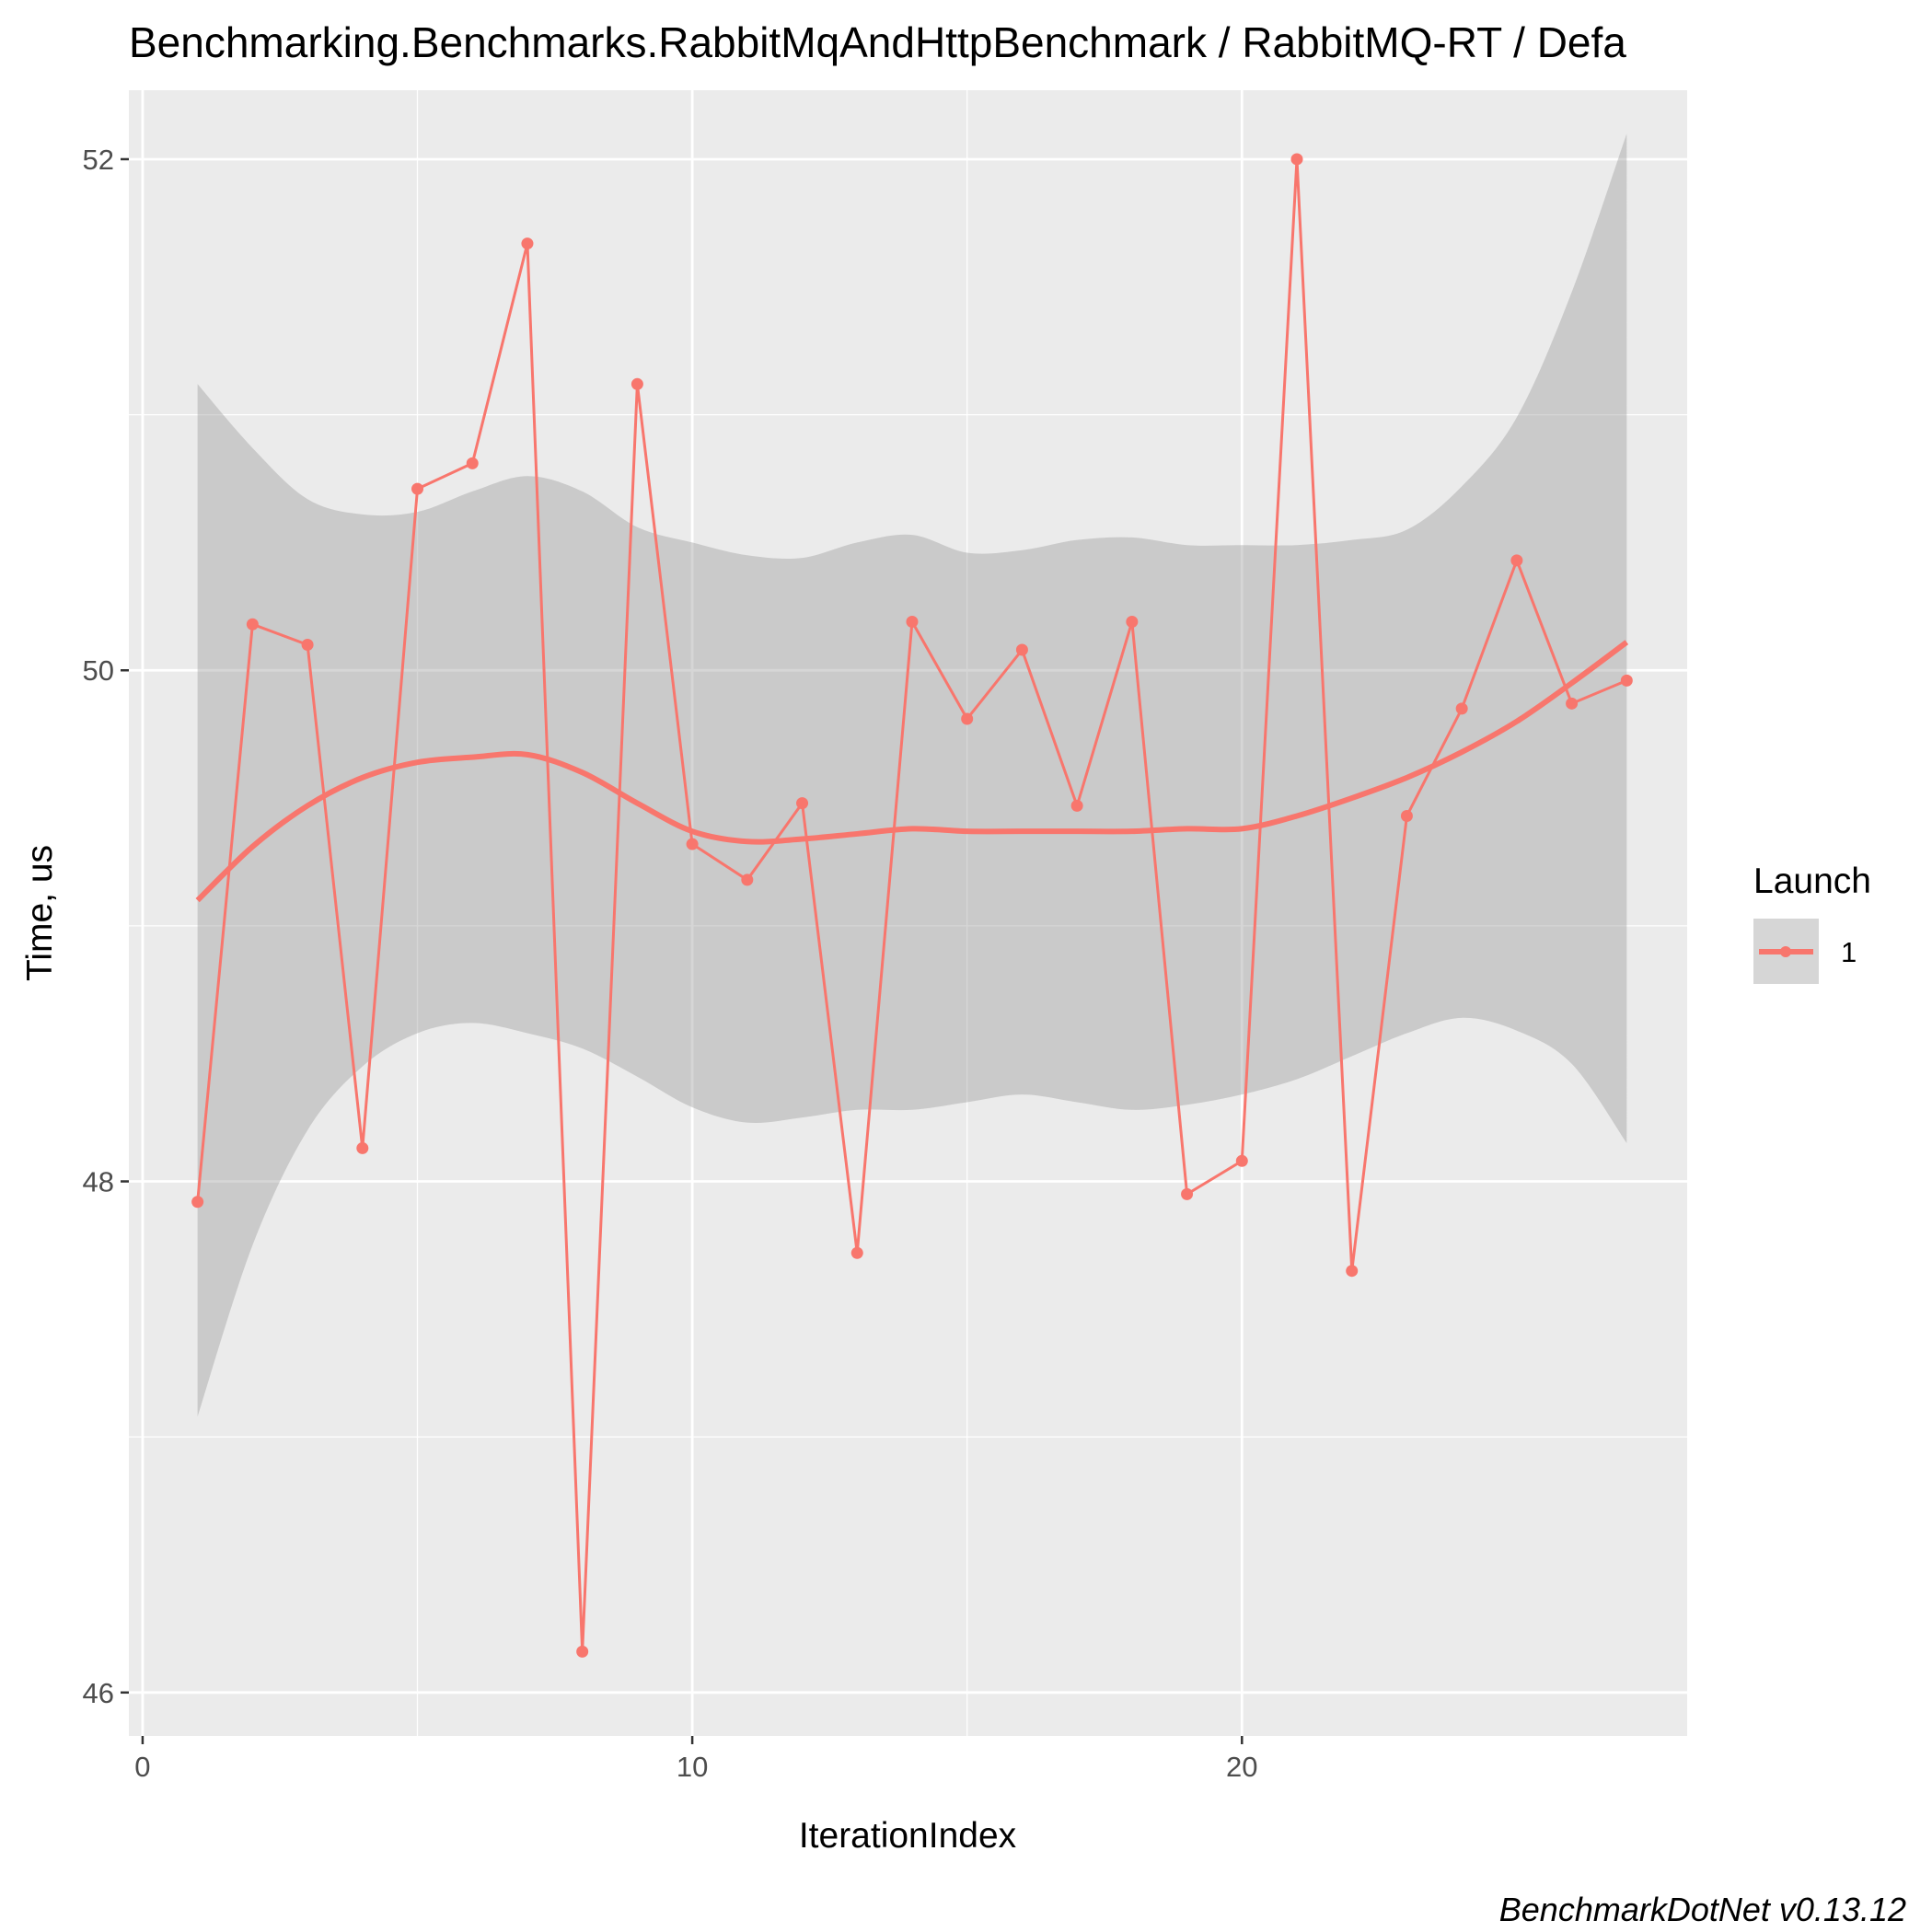 The image size is (1932, 1932). What do you see at coordinates (99, 671) in the screenshot?
I see `y-tick-label: 50` at bounding box center [99, 671].